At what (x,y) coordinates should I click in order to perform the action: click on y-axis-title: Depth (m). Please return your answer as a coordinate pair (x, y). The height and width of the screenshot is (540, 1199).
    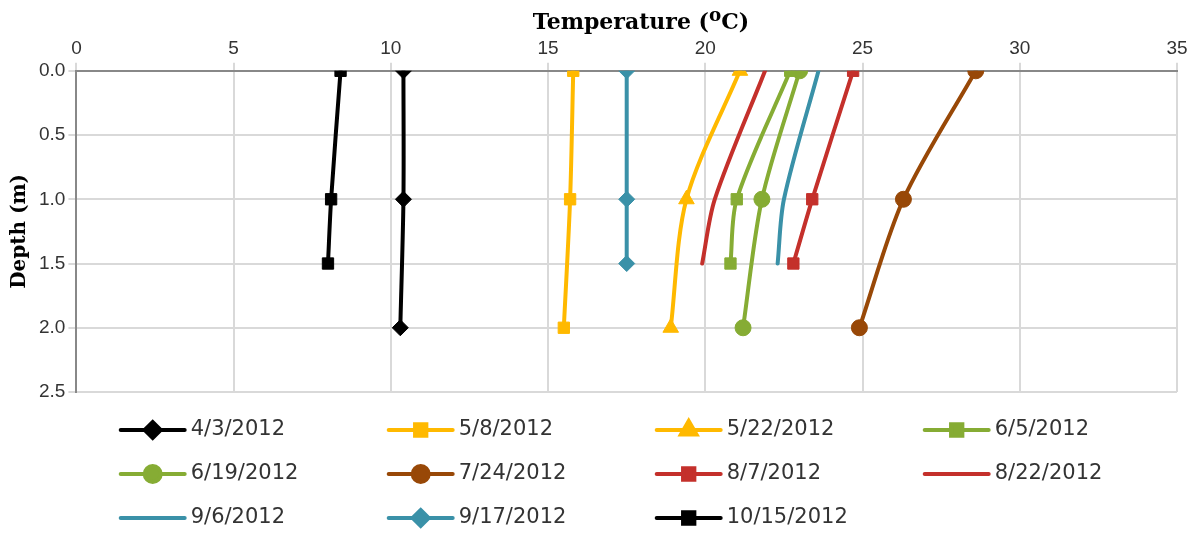
    Looking at the image, I should click on (18, 231).